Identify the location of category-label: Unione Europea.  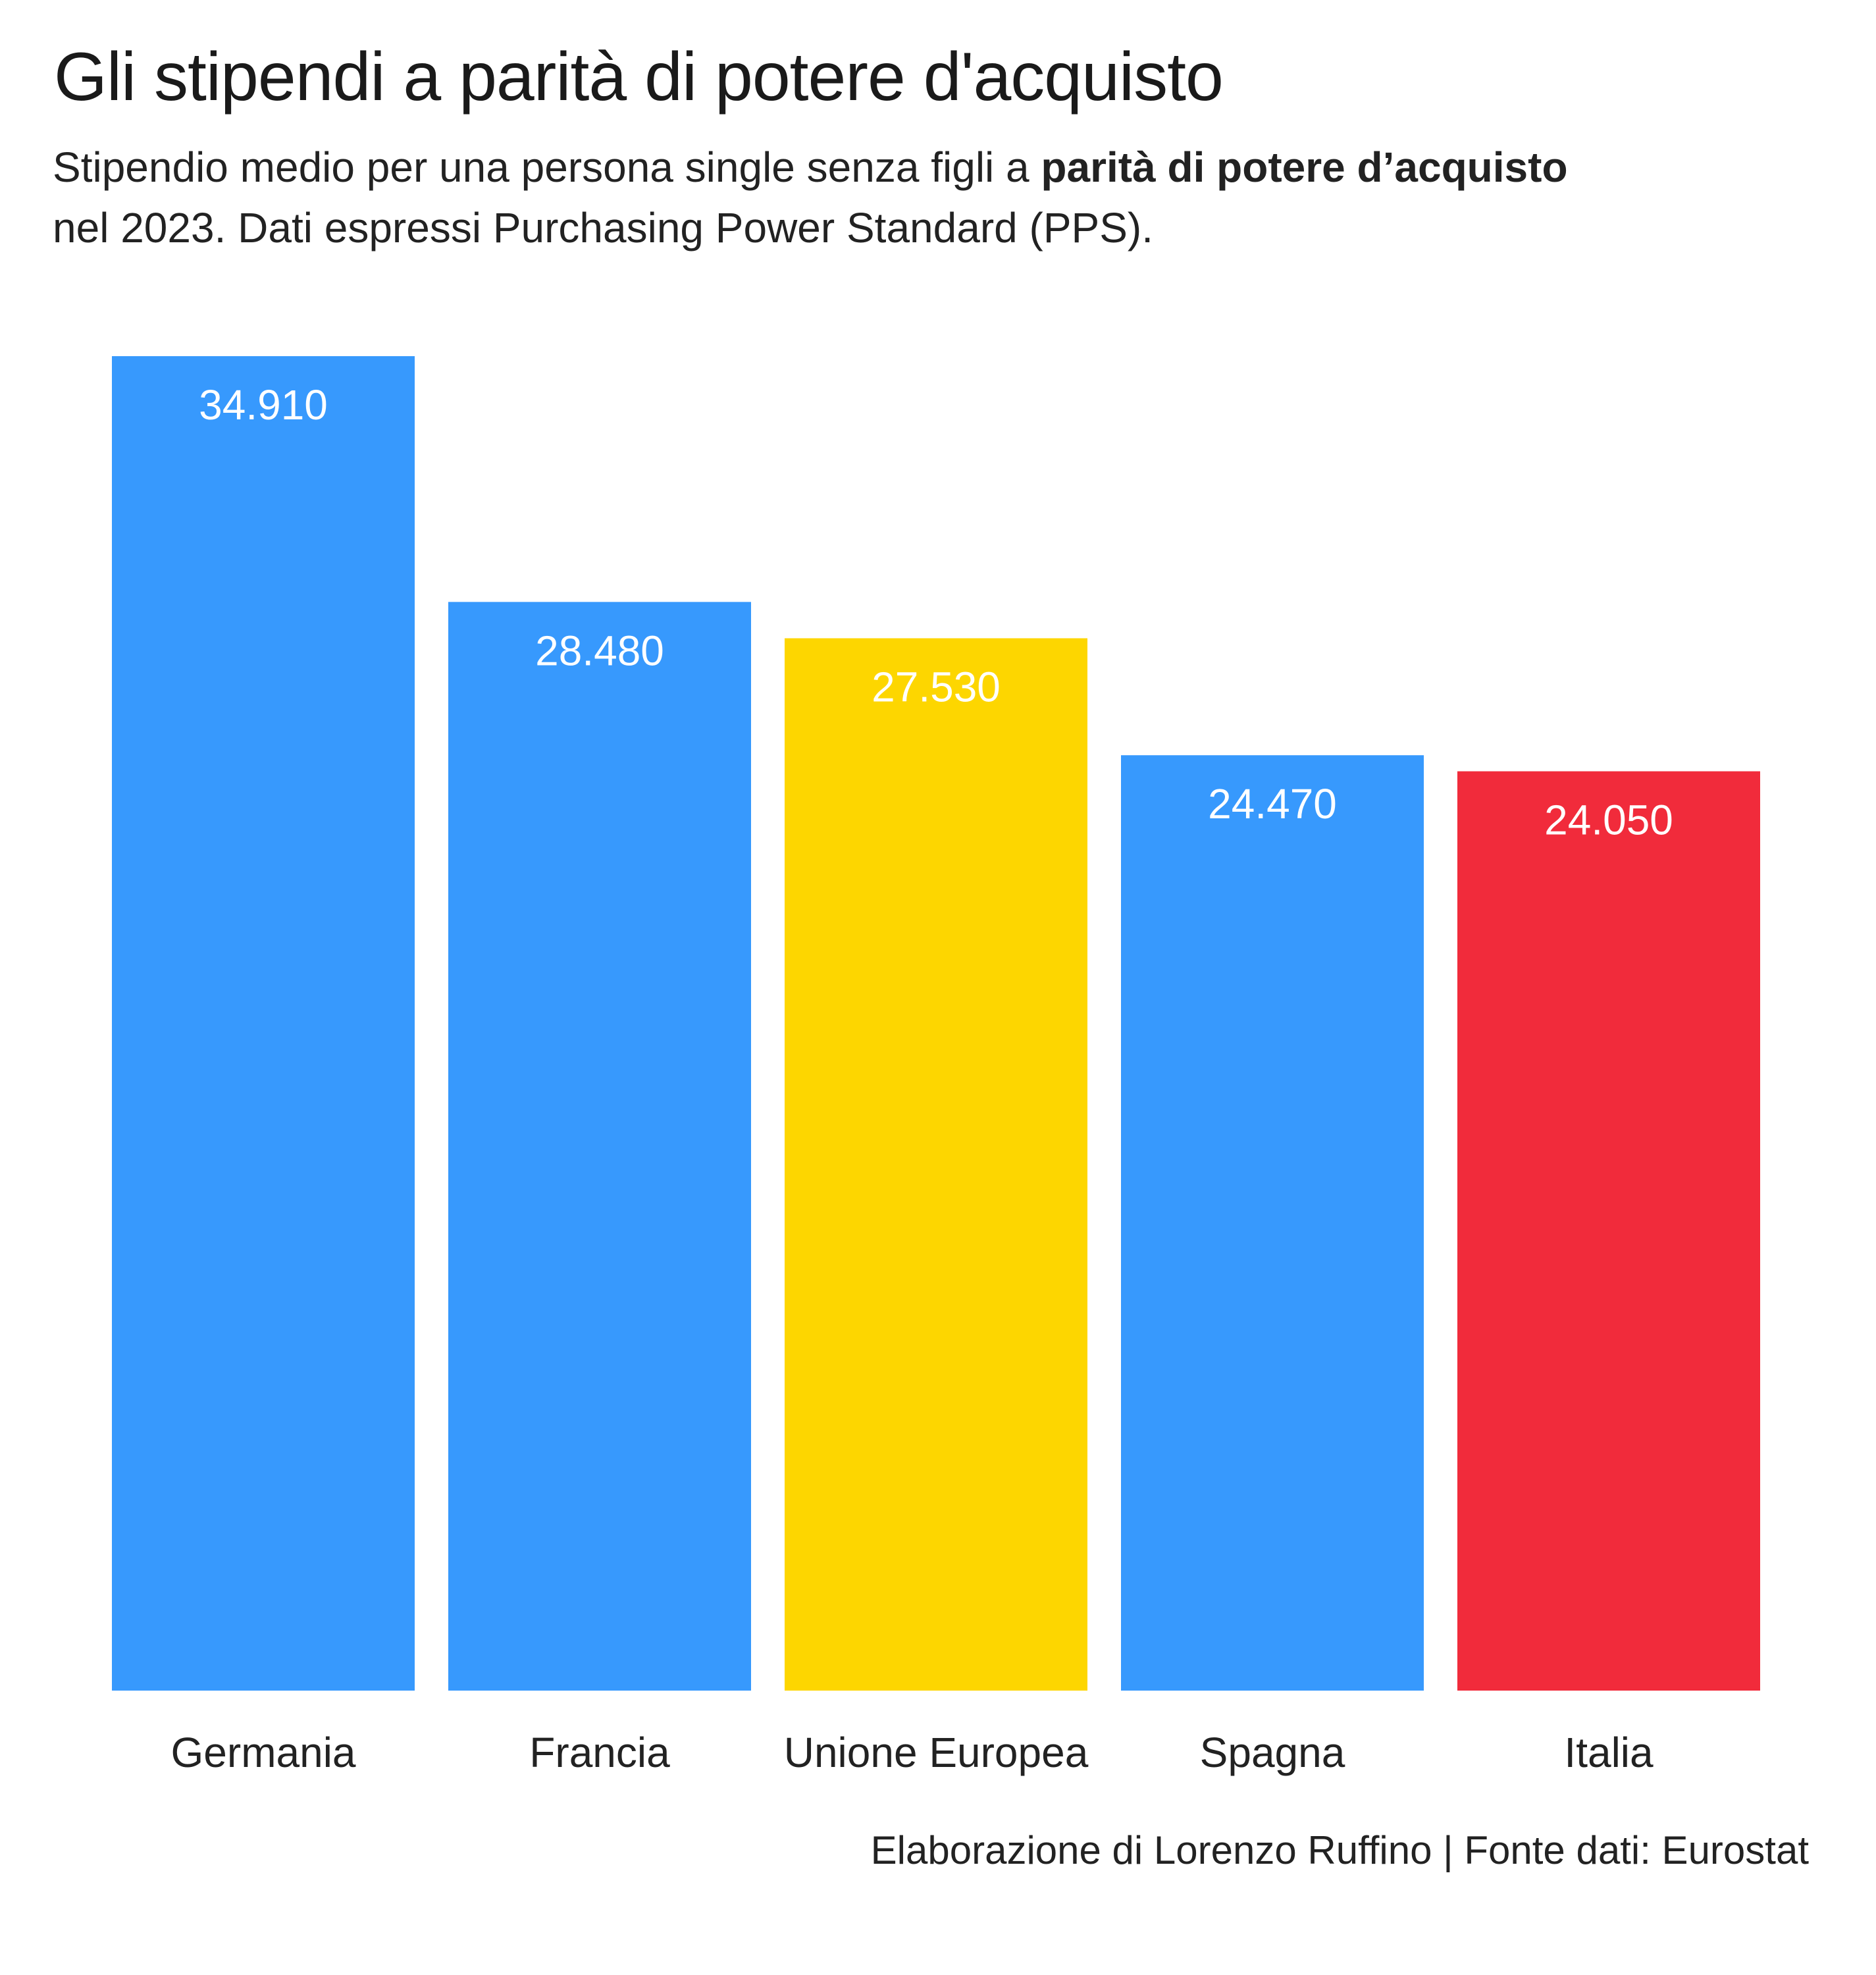
(936, 1752).